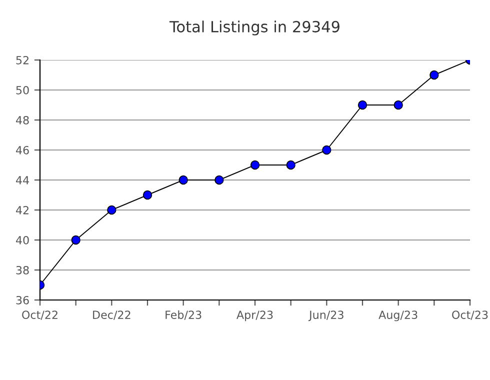  I want to click on x-tick-label: Aug/23, so click(398, 316).